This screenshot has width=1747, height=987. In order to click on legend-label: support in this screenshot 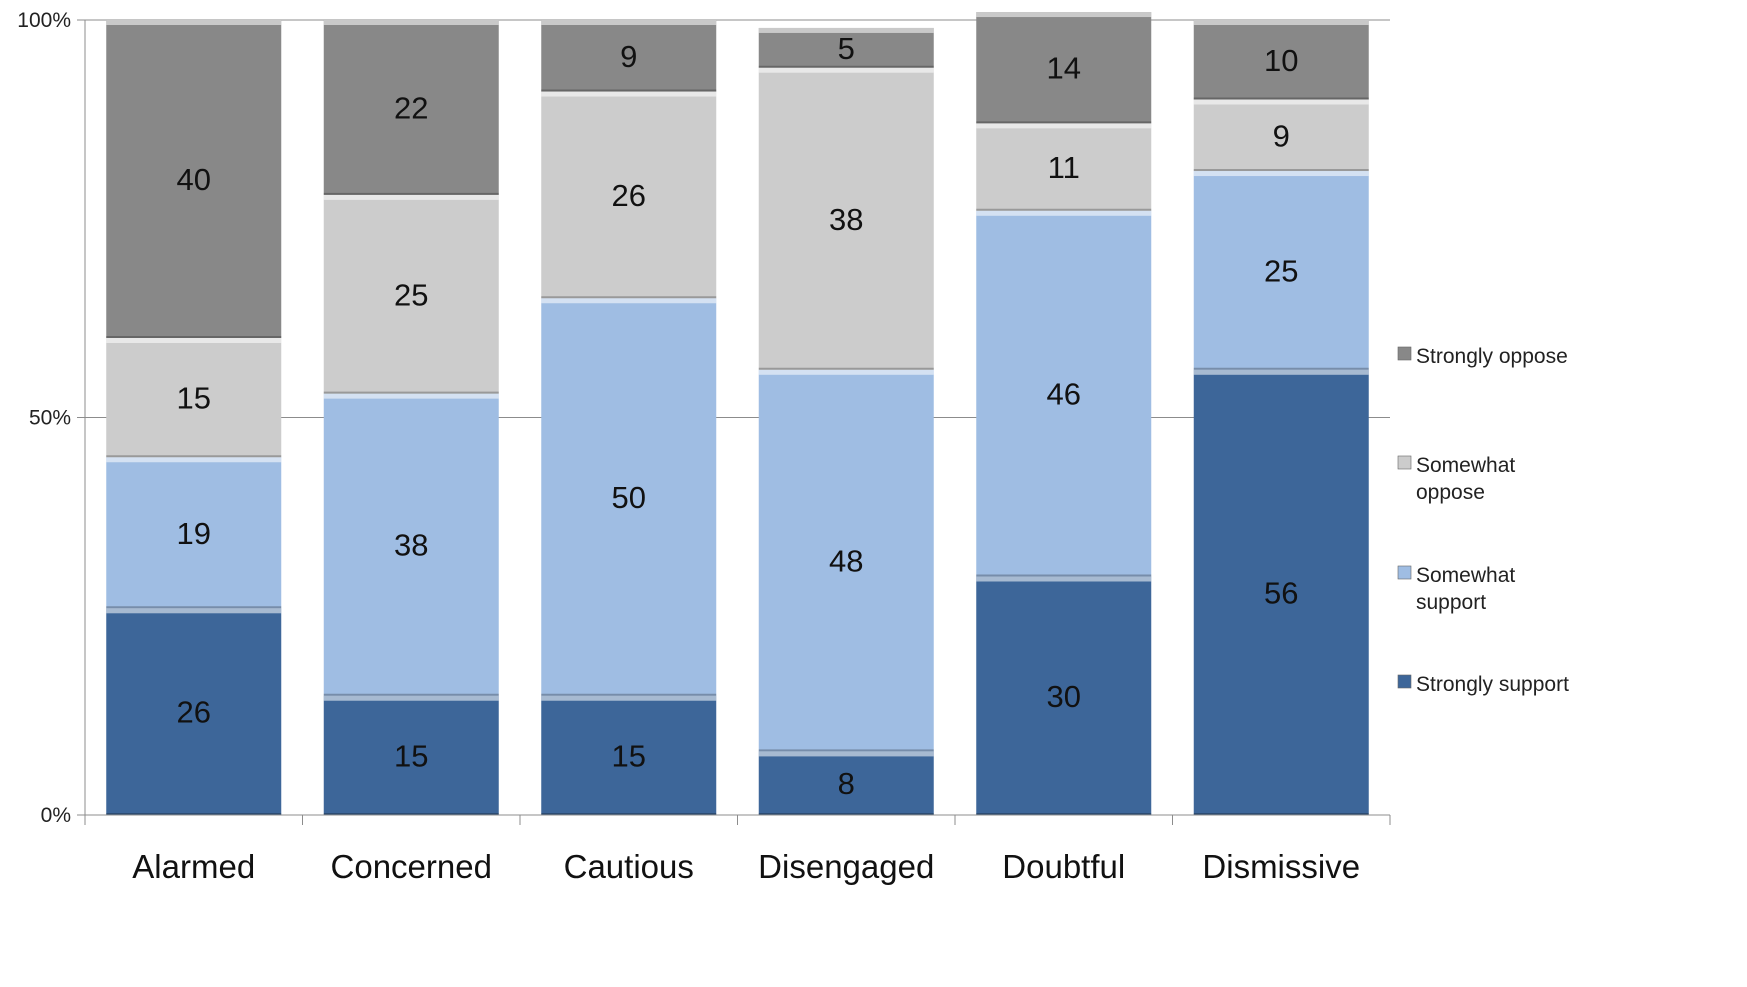, I will do `click(1451, 602)`.